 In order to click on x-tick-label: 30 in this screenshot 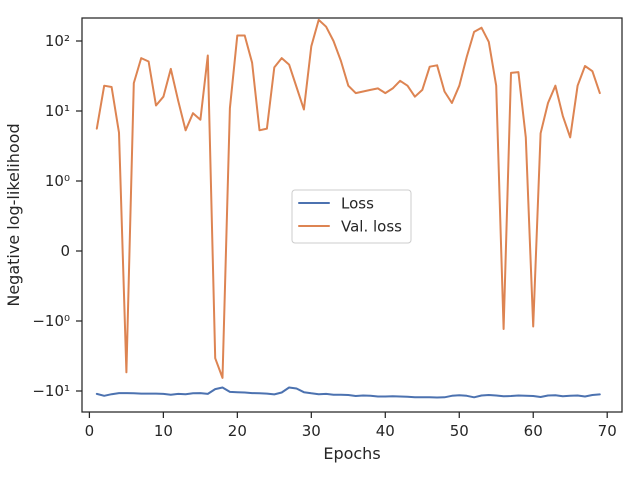, I will do `click(311, 431)`.